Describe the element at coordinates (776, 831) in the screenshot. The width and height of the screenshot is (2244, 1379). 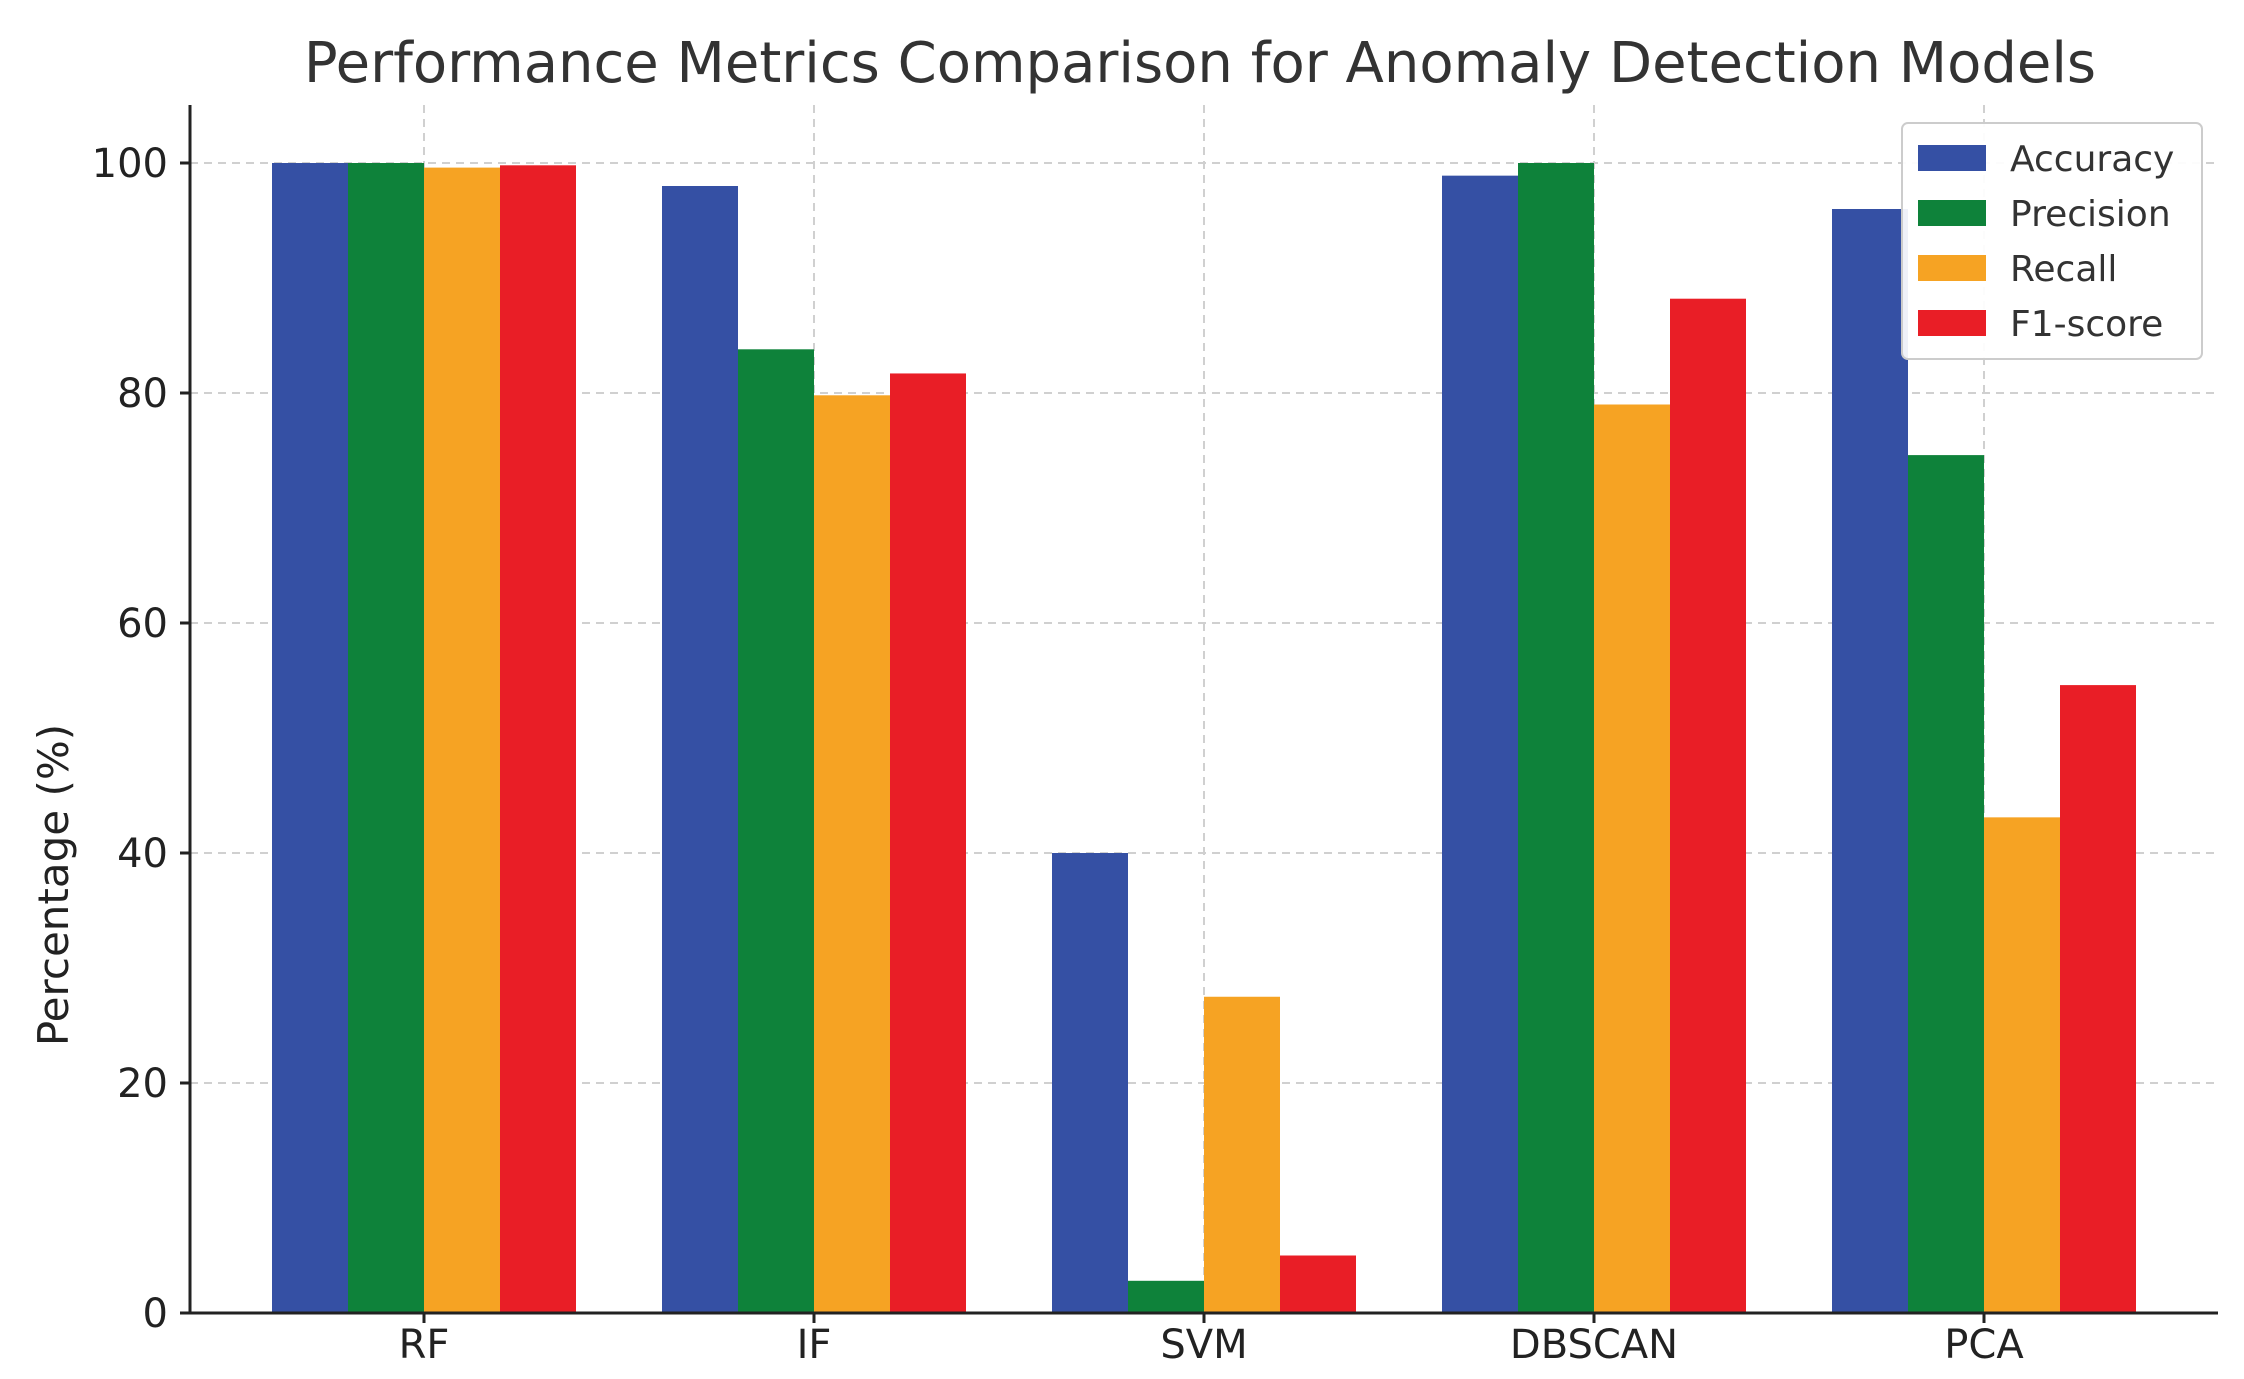
I see `bar-if-precision` at that location.